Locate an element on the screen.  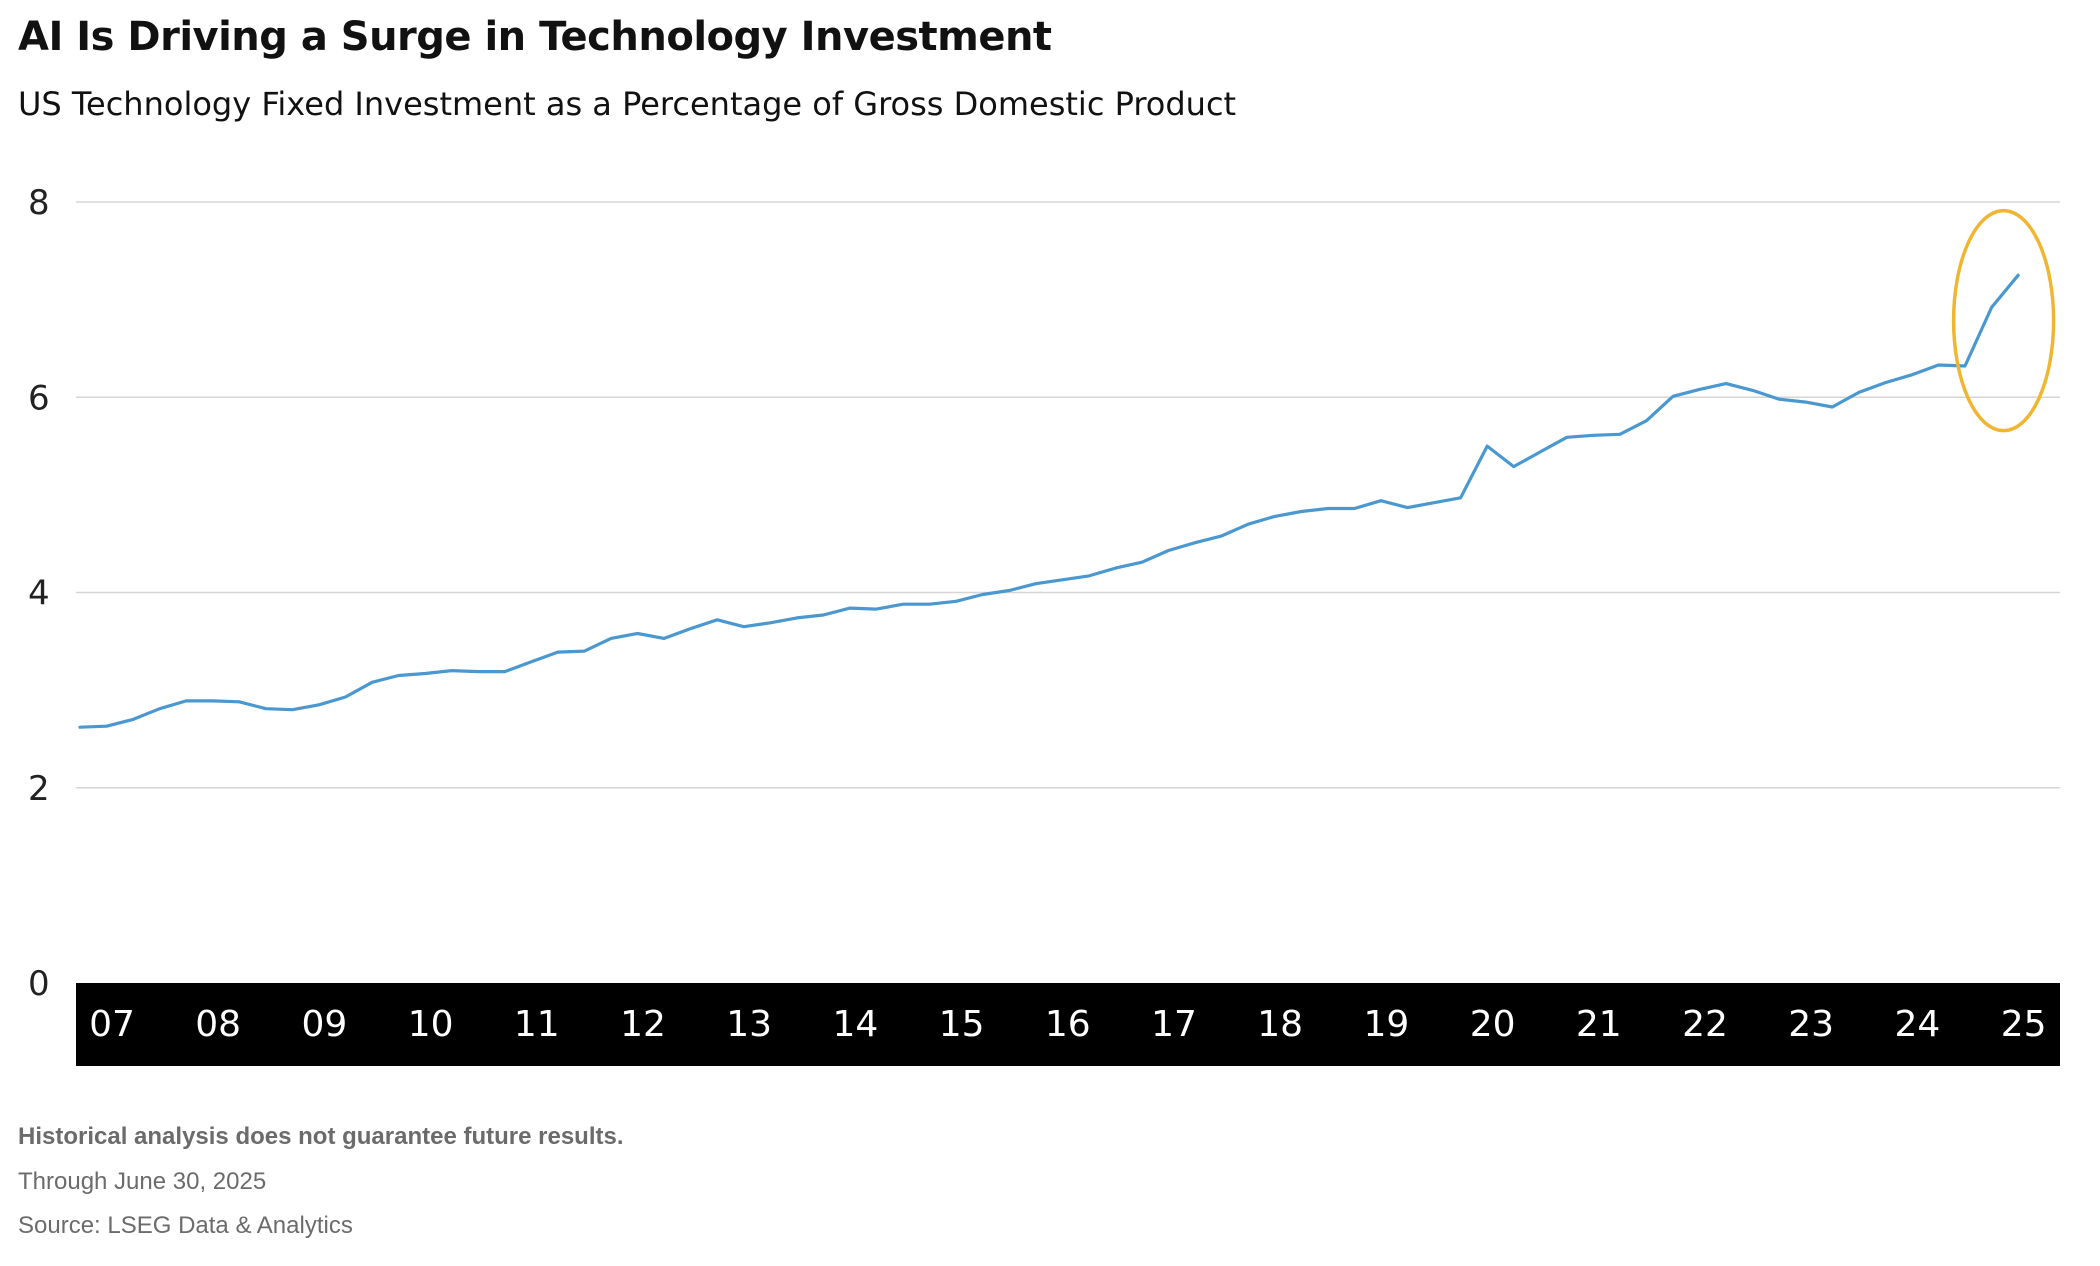
x-tick-label: 16 is located at coordinates (1068, 1024).